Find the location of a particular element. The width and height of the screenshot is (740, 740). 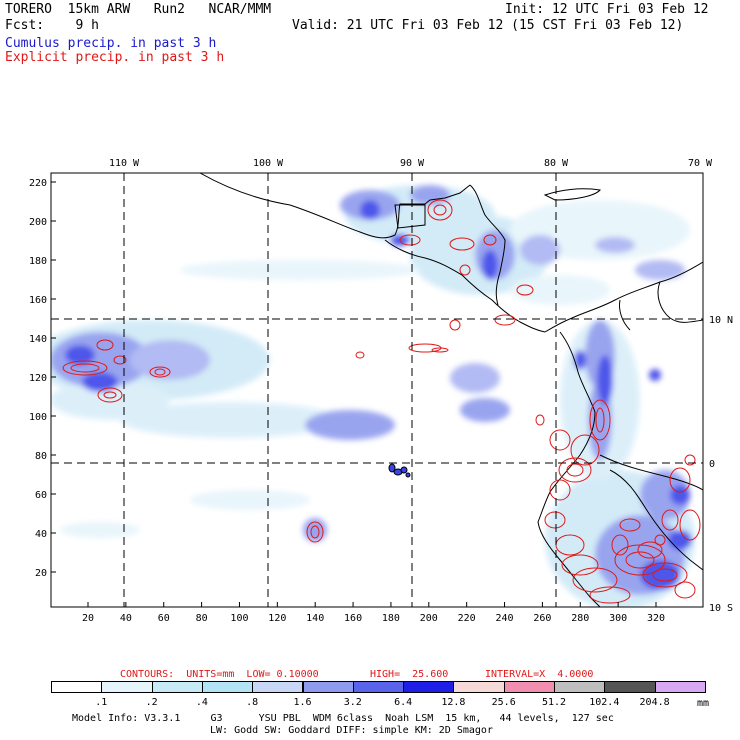

y-tick-label: 120 is located at coordinates (38, 378).